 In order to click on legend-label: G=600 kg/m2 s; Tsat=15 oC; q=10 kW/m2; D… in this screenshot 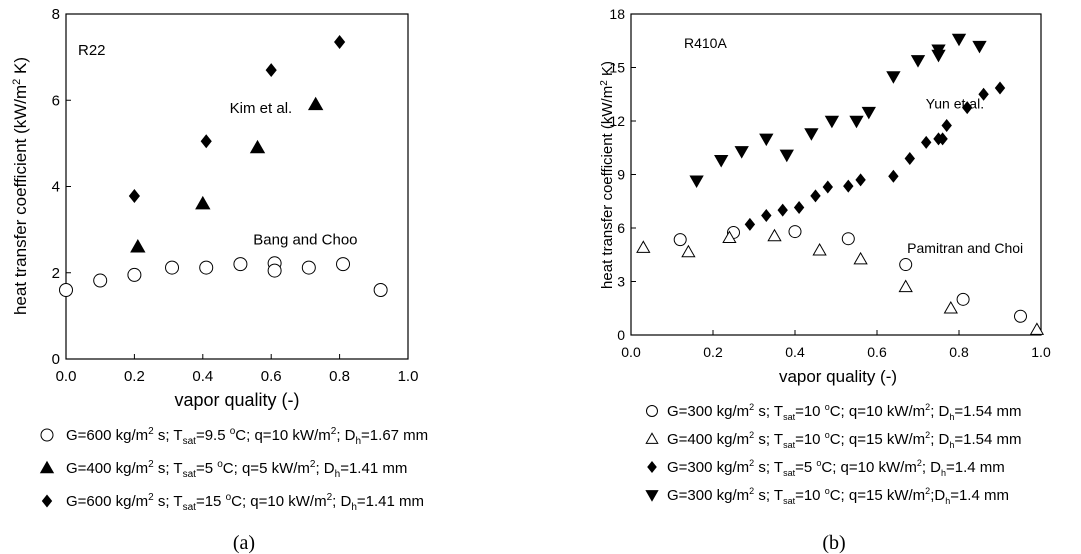, I will do `click(245, 502)`.